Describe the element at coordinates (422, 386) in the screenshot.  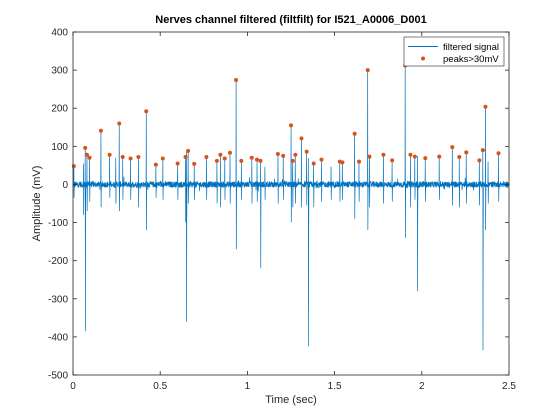
I see `x-tick-label: 2` at that location.